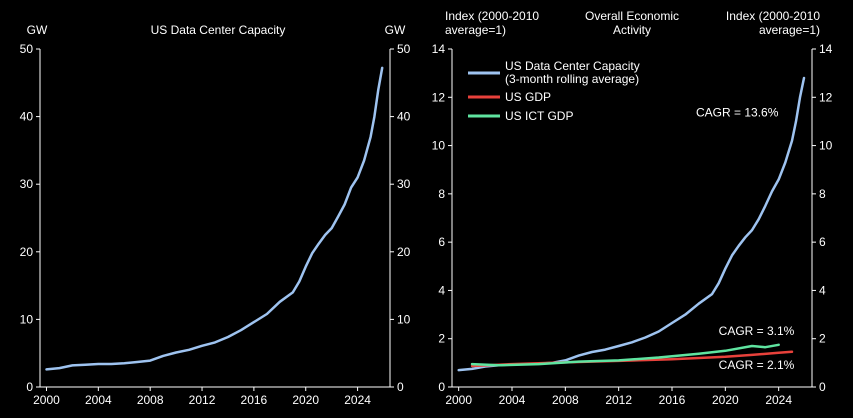  What do you see at coordinates (475, 30) in the screenshot?
I see `left-axis-title-line-2: average=1)` at bounding box center [475, 30].